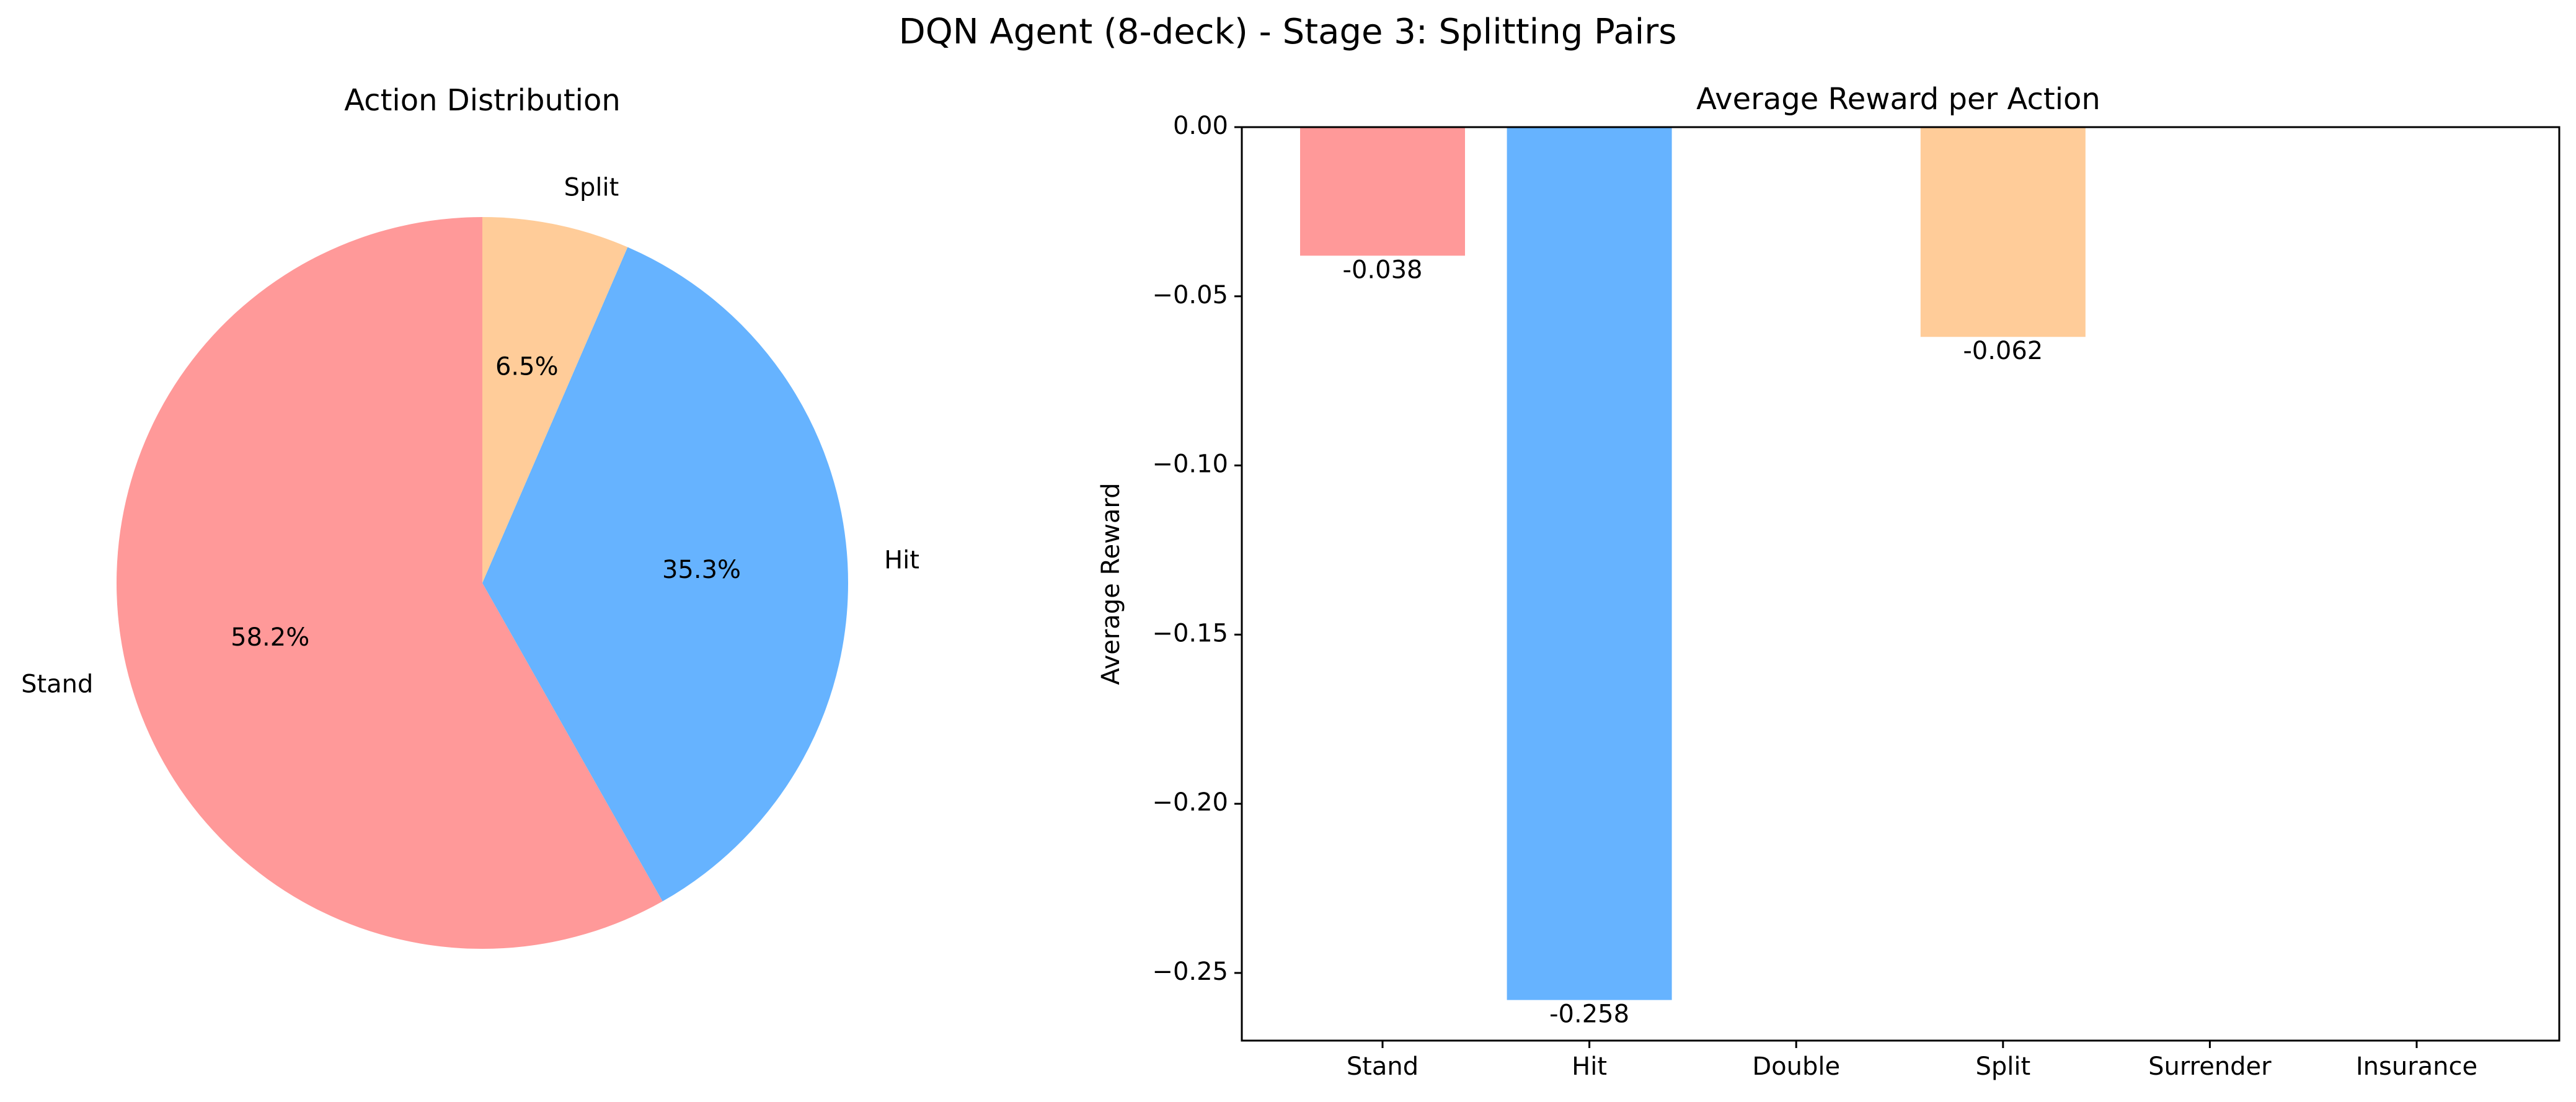 Image resolution: width=2576 pixels, height=1102 pixels. Describe the element at coordinates (1190, 802) in the screenshot. I see `y-tick-label: −0.20` at that location.